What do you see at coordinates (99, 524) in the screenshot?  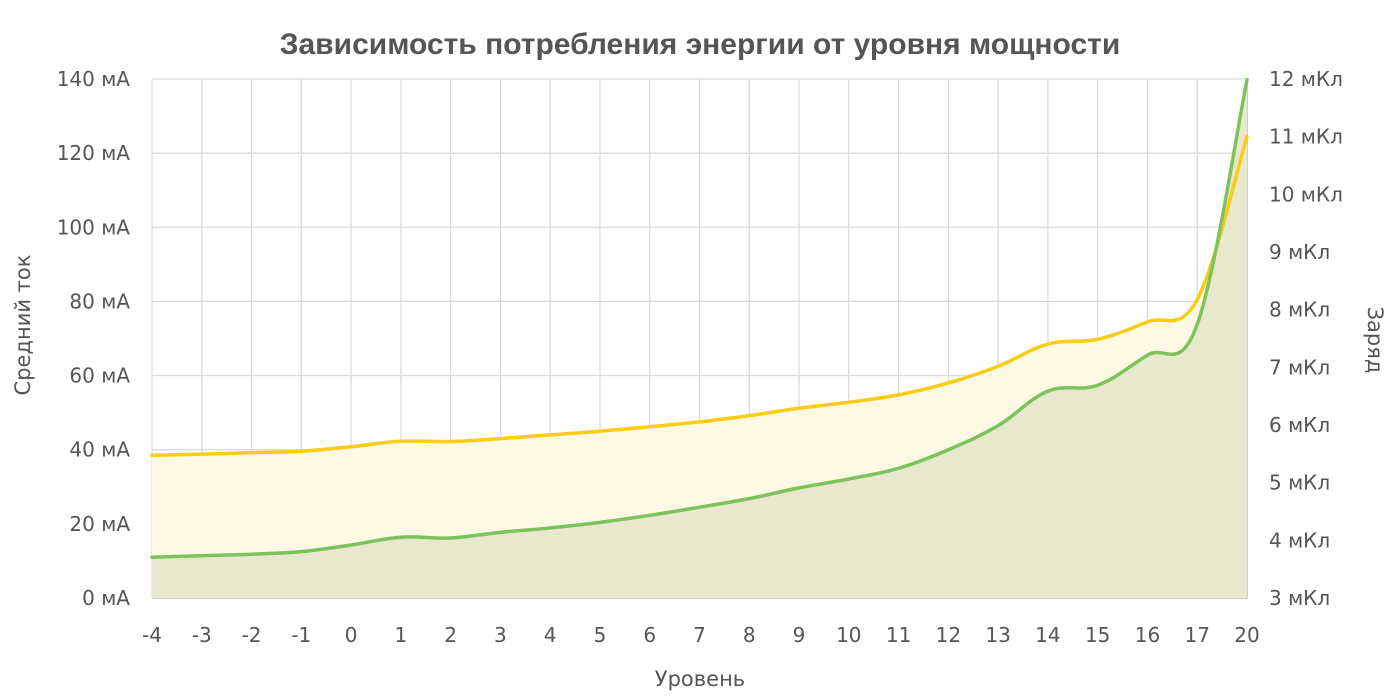 I see `y-left-tick-label: 20 мА` at bounding box center [99, 524].